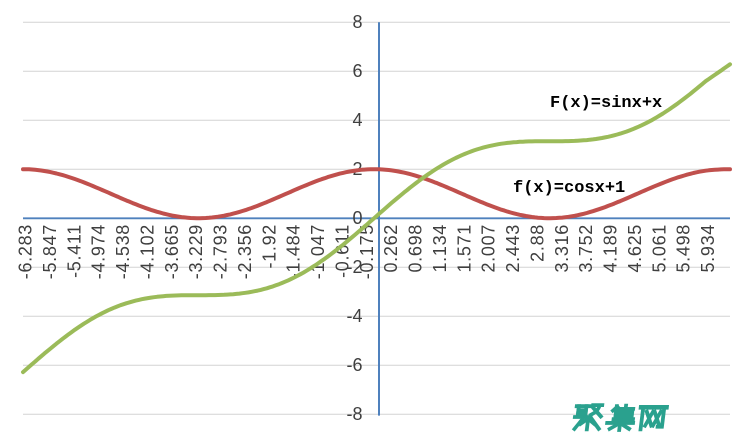 The height and width of the screenshot is (443, 753). Describe the element at coordinates (367, 251) in the screenshot. I see `svg-text: -0.175` at that location.